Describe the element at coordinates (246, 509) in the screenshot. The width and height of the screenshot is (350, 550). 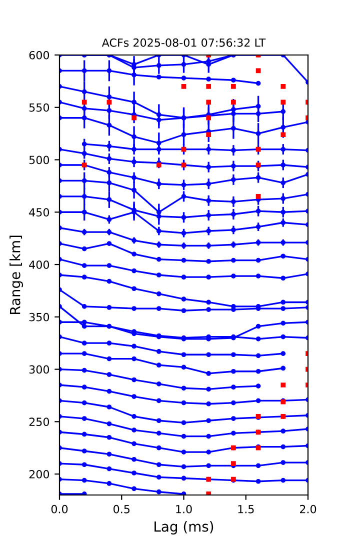
I see `x-tick-label: 1.5` at that location.